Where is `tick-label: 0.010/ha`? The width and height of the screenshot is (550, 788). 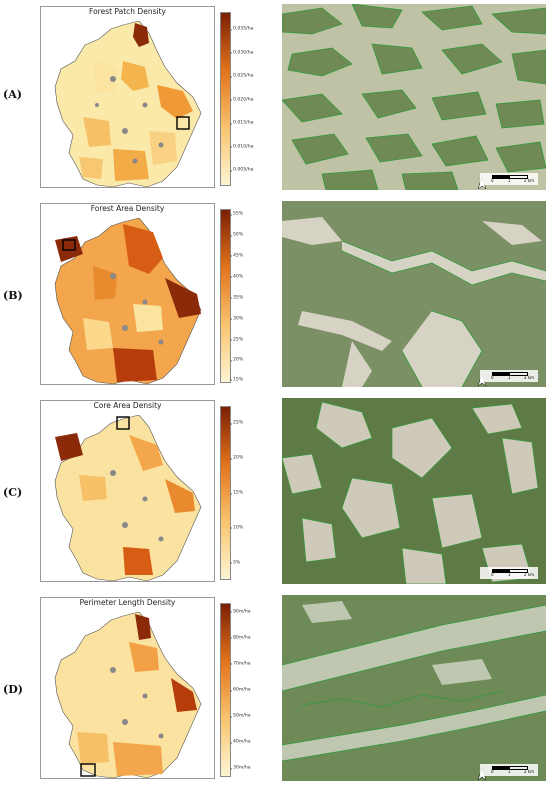 tick-label: 0.010/ha is located at coordinates (241, 147).